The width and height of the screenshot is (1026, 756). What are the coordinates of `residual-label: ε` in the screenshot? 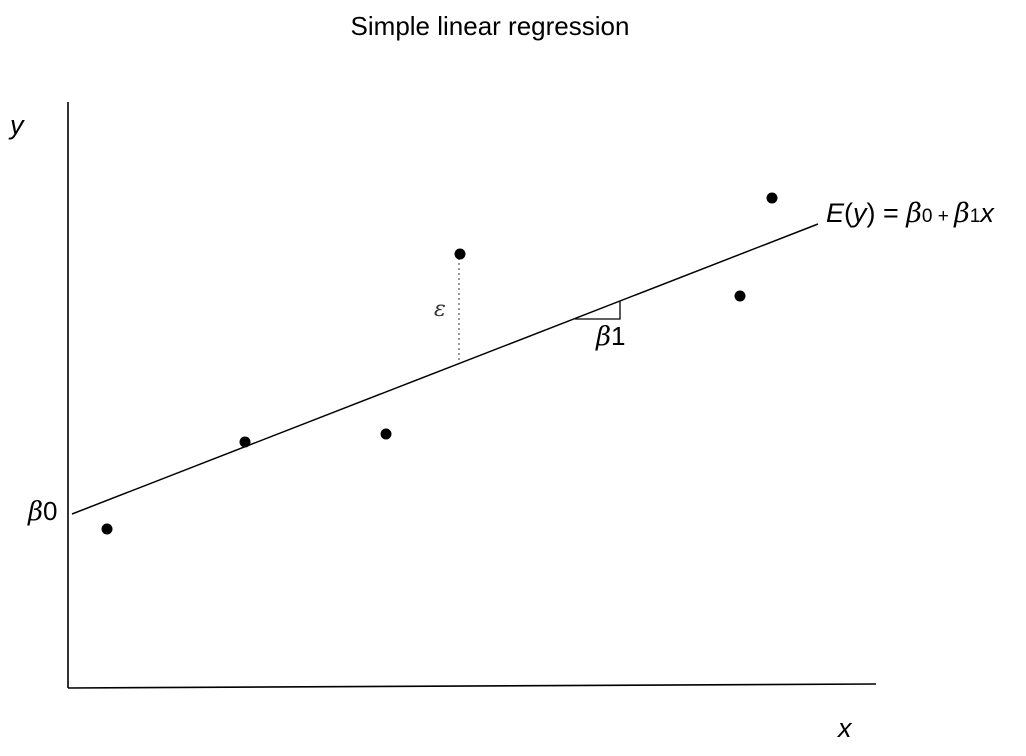 It's located at (440, 309).